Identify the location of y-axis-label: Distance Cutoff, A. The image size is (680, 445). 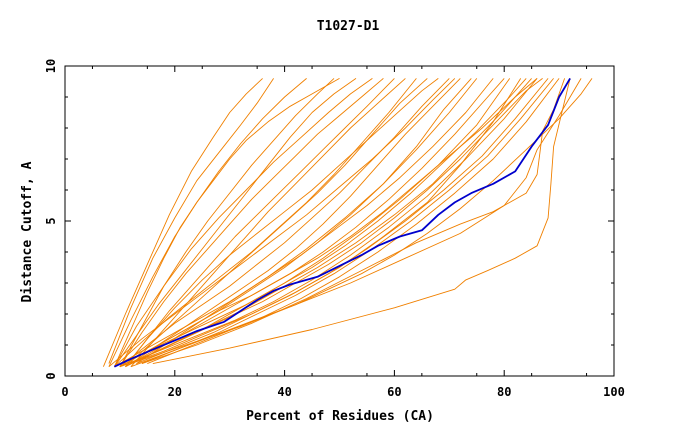
(27, 231).